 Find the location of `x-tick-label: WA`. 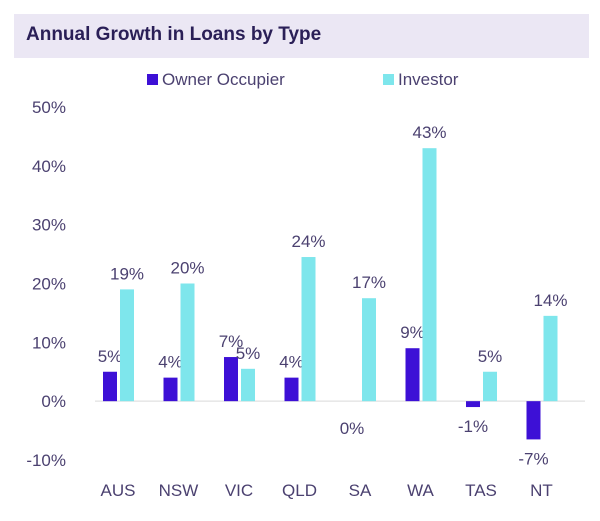

x-tick-label: WA is located at coordinates (420, 490).